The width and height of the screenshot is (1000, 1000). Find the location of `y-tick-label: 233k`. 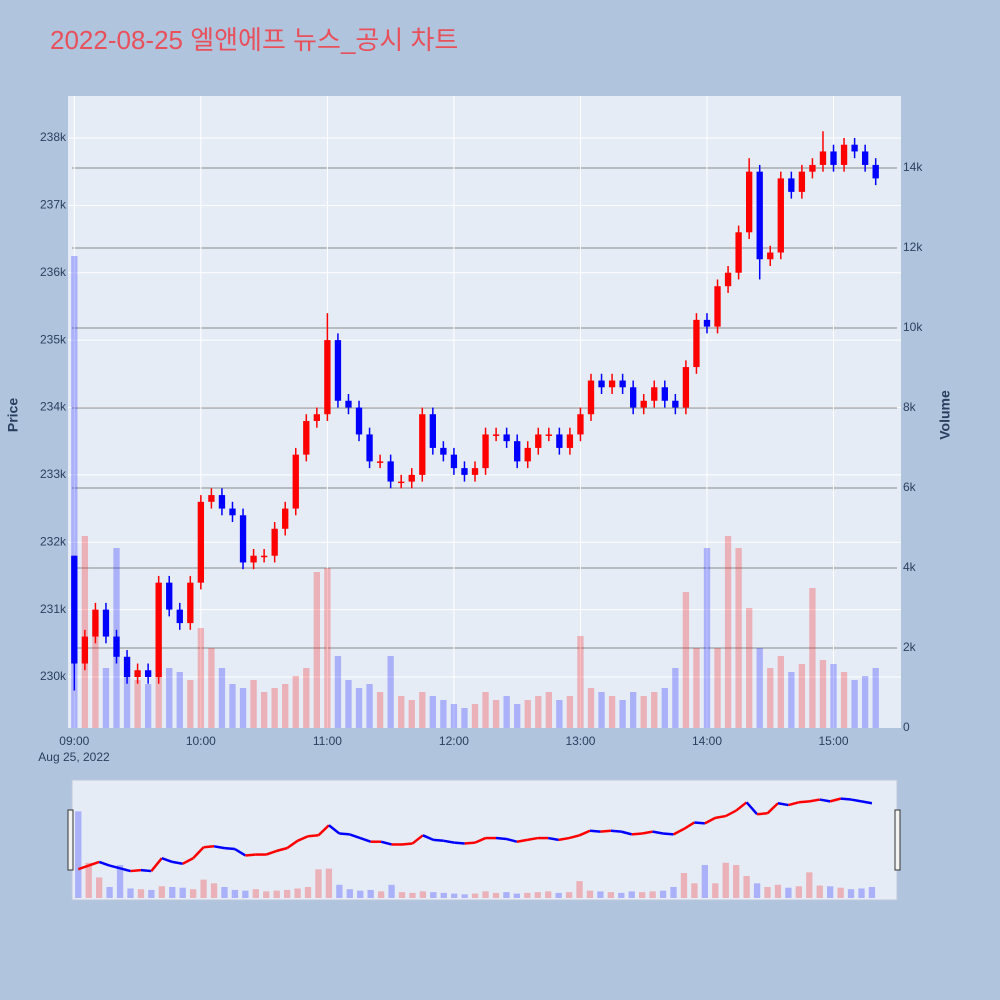

y-tick-label: 233k is located at coordinates (53, 474).